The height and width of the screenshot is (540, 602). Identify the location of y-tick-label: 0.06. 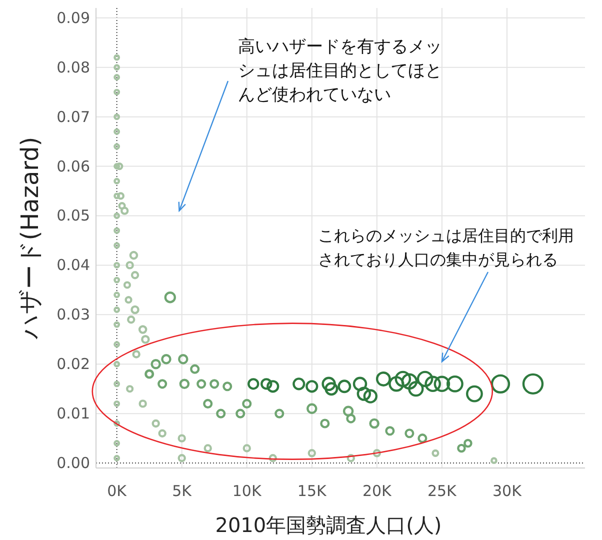
(73, 166).